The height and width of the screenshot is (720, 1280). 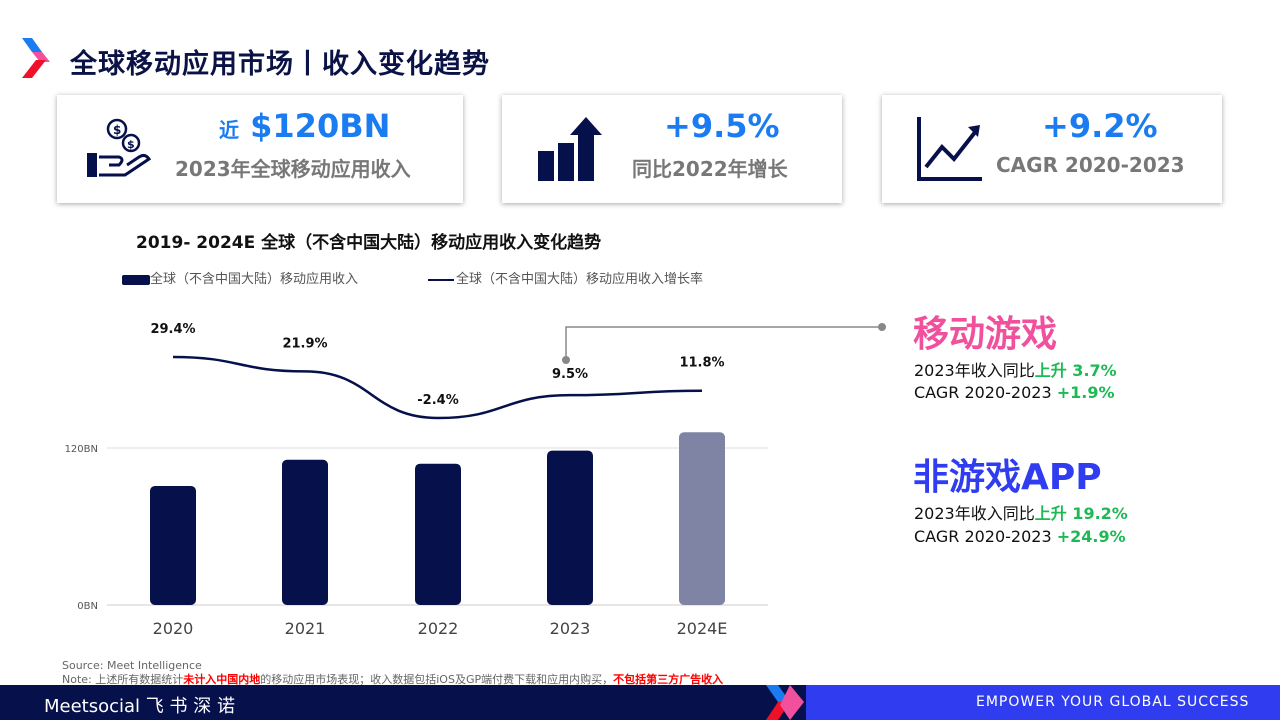 I want to click on stat-card-revenue: $ $ 近 $120BN 2023年全球移动应用收入, so click(x=260, y=149).